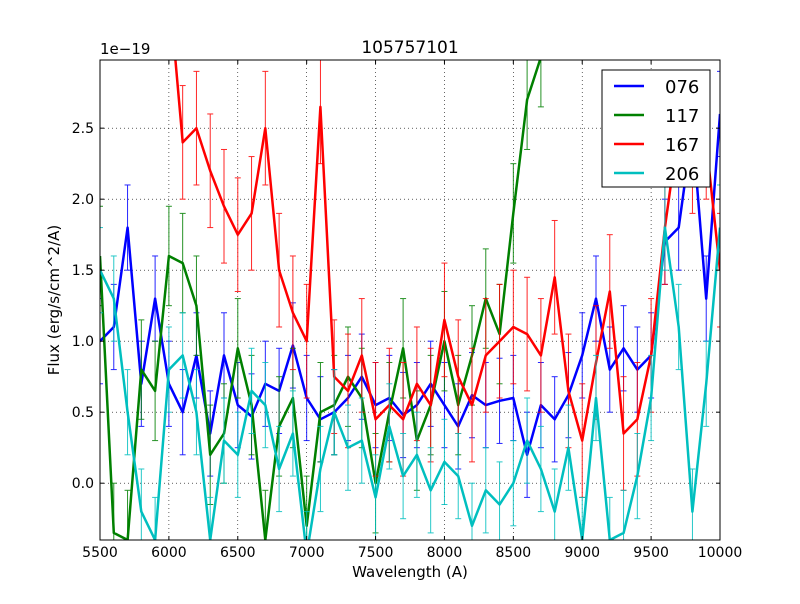 This screenshot has height=604, width=800. Describe the element at coordinates (83, 484) in the screenshot. I see `y-tick-label: 0.0` at that location.